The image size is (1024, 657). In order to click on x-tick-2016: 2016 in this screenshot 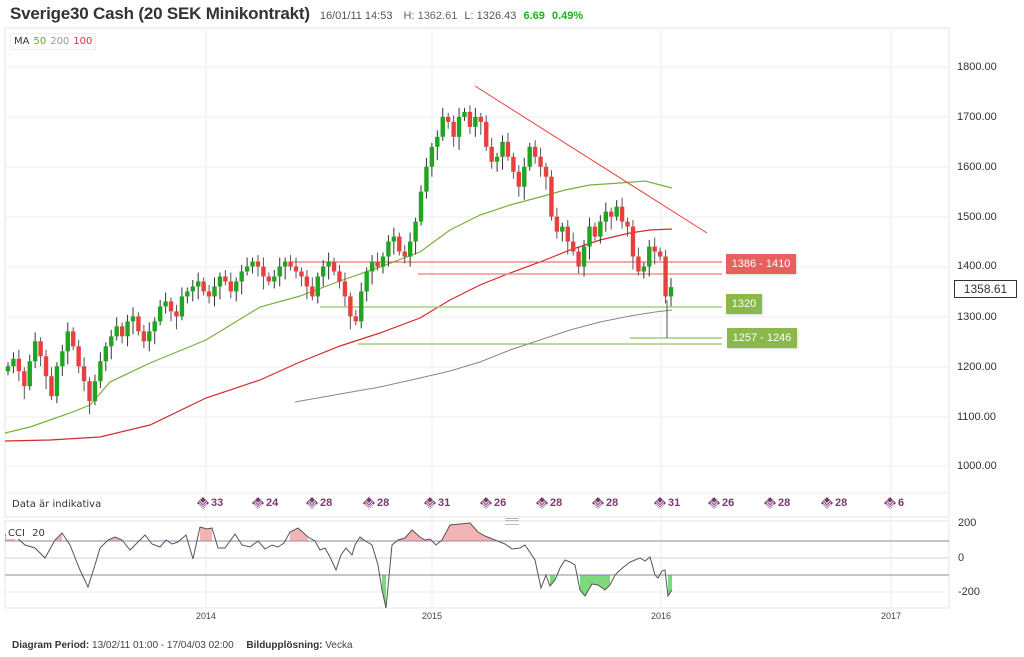, I will do `click(661, 616)`.